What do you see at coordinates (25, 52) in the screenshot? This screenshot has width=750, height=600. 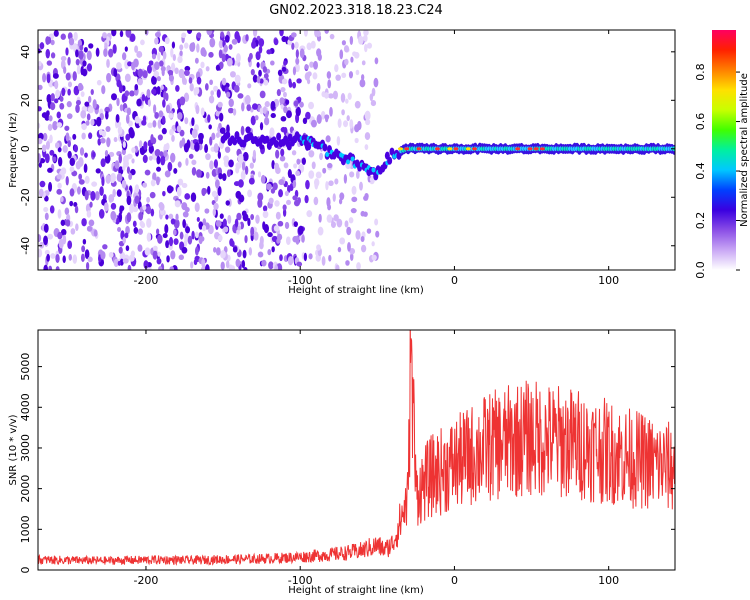 I see `spectrogram-ytick-label: 40` at bounding box center [25, 52].